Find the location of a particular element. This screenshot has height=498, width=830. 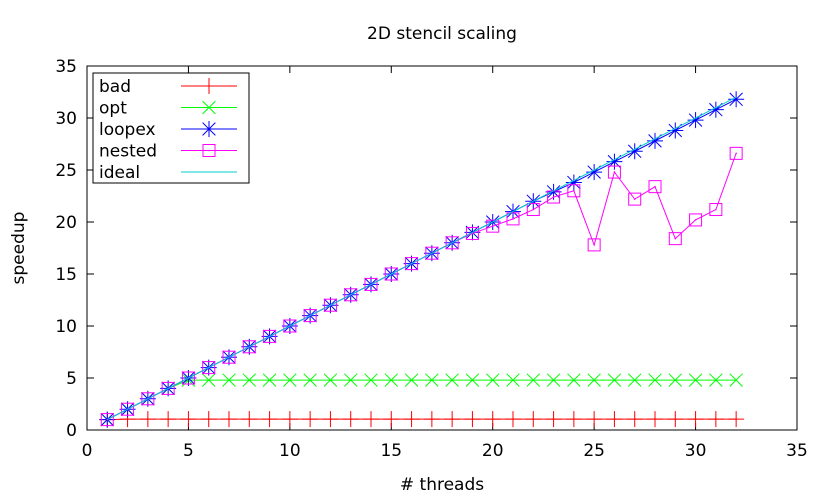

y-tick-label: 35 is located at coordinates (66, 67).